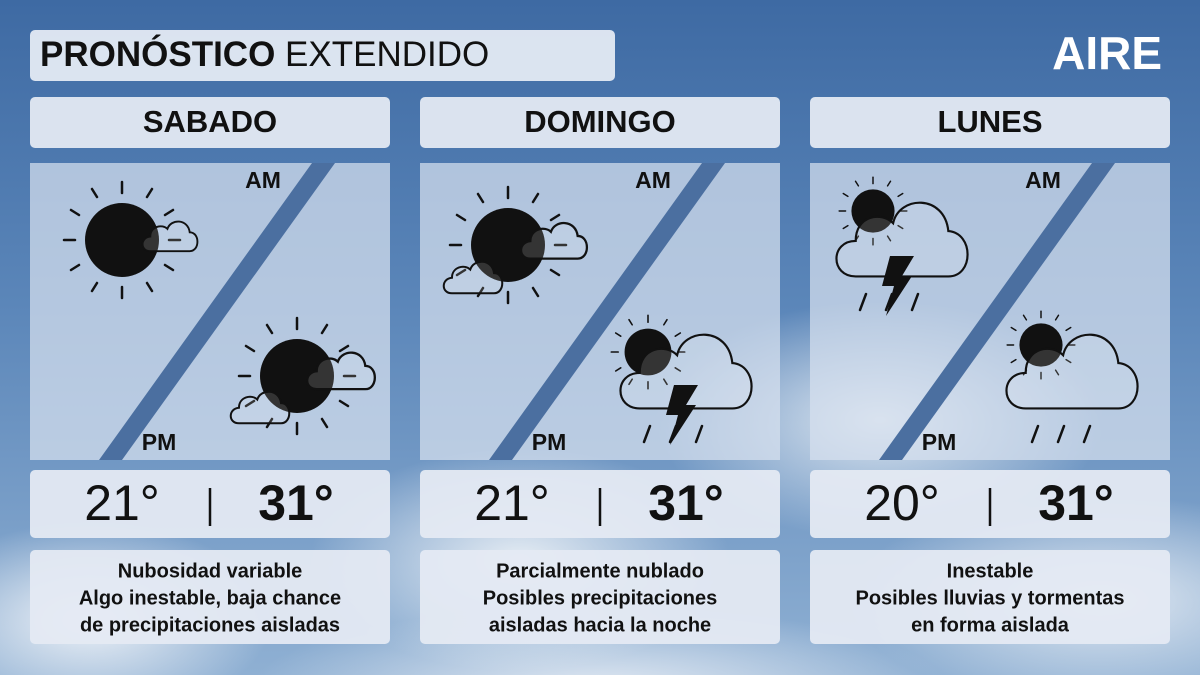 The height and width of the screenshot is (675, 1200). Describe the element at coordinates (902, 503) in the screenshot. I see `temp-min: 20°` at that location.